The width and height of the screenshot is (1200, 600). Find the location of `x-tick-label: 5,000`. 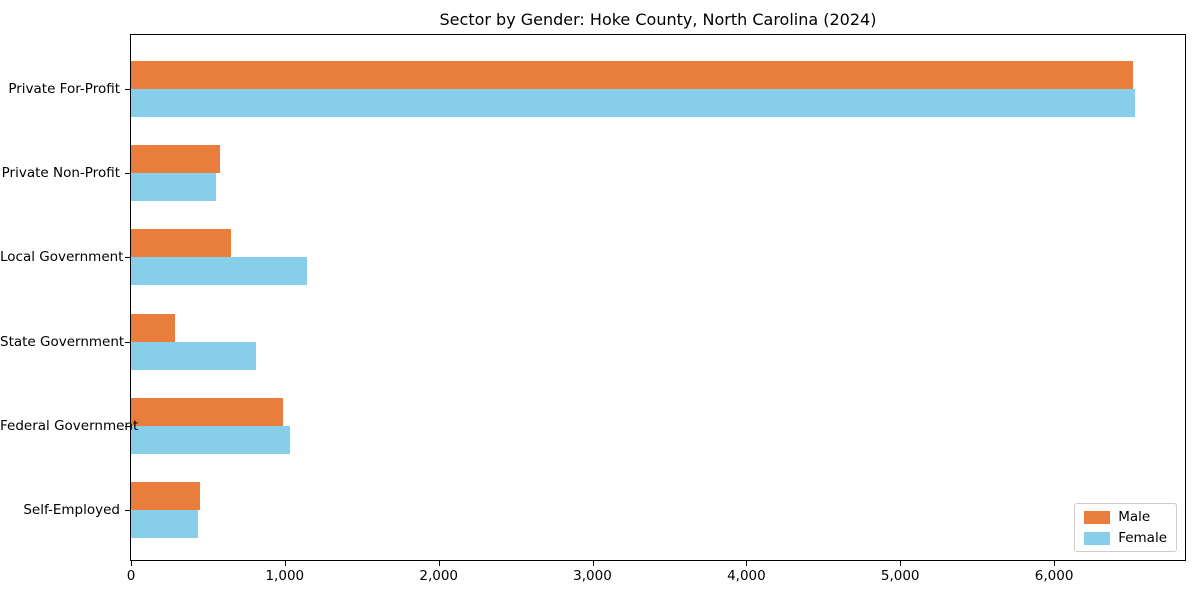

x-tick-label: 5,000 is located at coordinates (900, 576).